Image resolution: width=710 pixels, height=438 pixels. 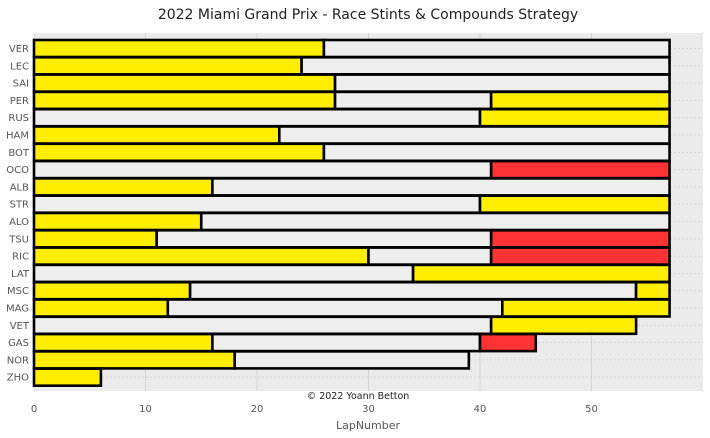 I want to click on driver-label: VET, so click(x=20, y=326).